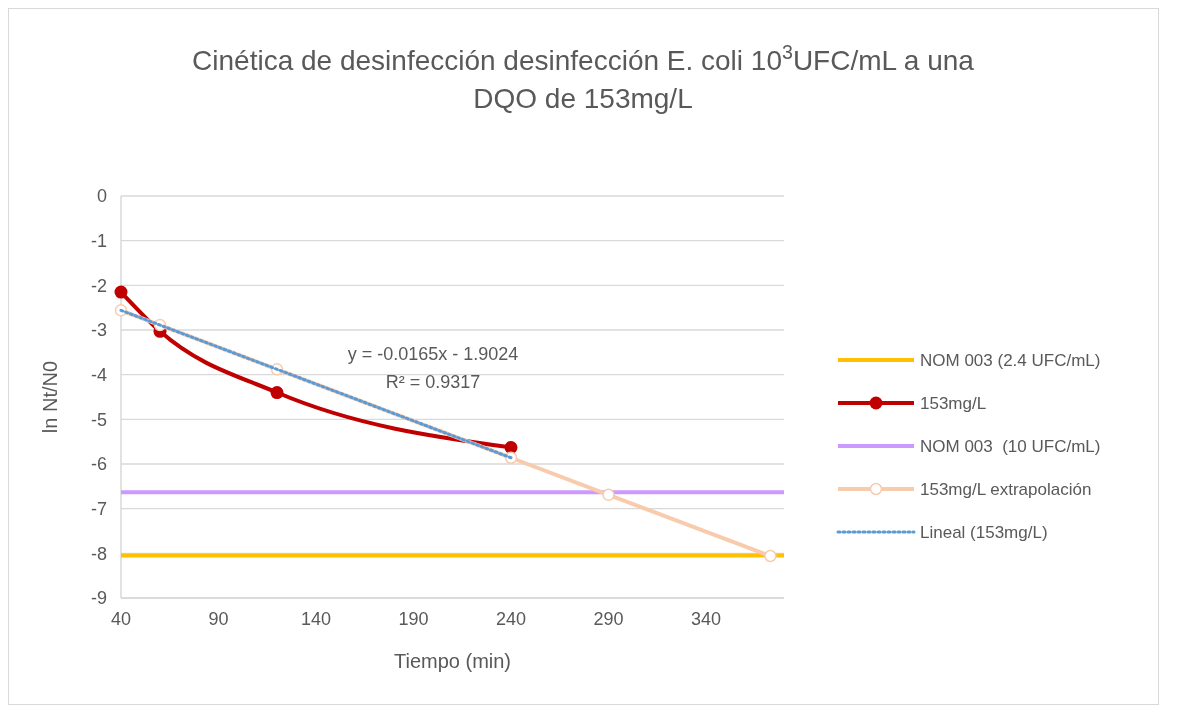 Image resolution: width=1177 pixels, height=713 pixels. I want to click on y-tick-label: -6, so click(98, 464).